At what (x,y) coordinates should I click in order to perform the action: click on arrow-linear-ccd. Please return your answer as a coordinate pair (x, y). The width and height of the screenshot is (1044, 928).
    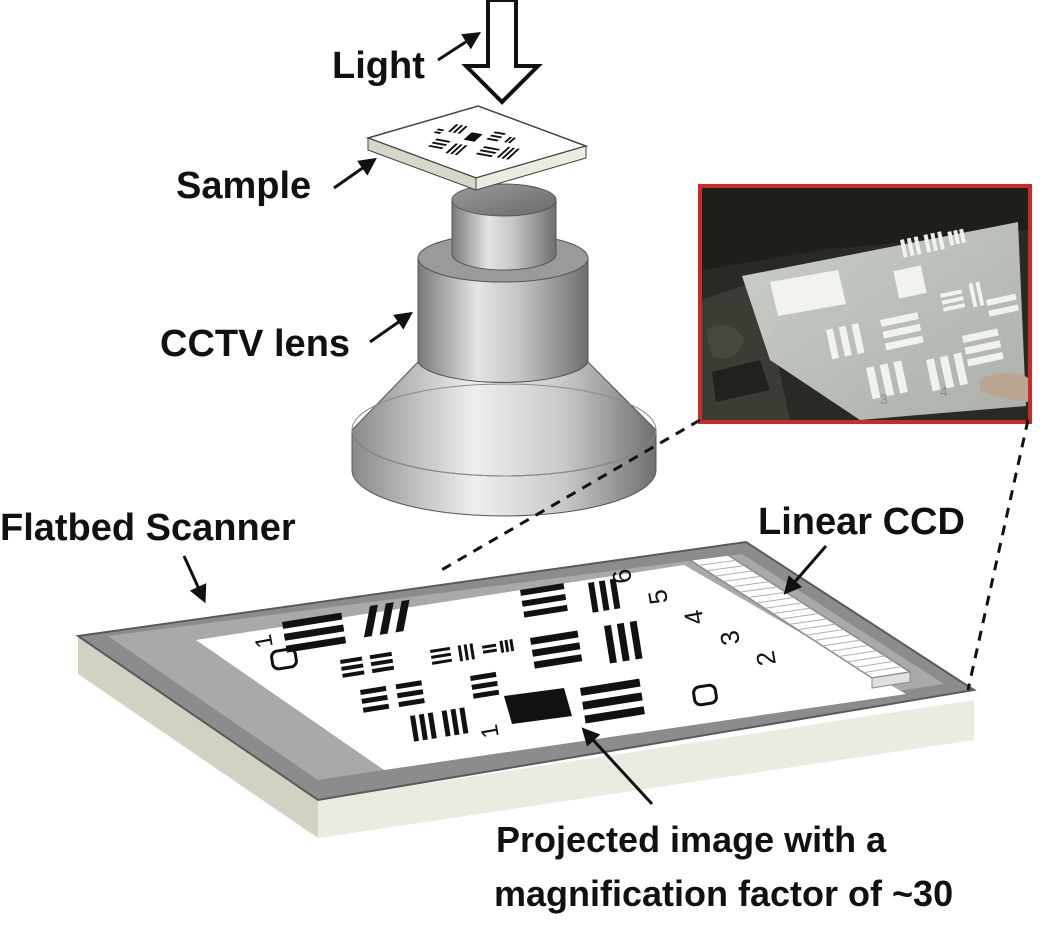
    Looking at the image, I should click on (805, 570).